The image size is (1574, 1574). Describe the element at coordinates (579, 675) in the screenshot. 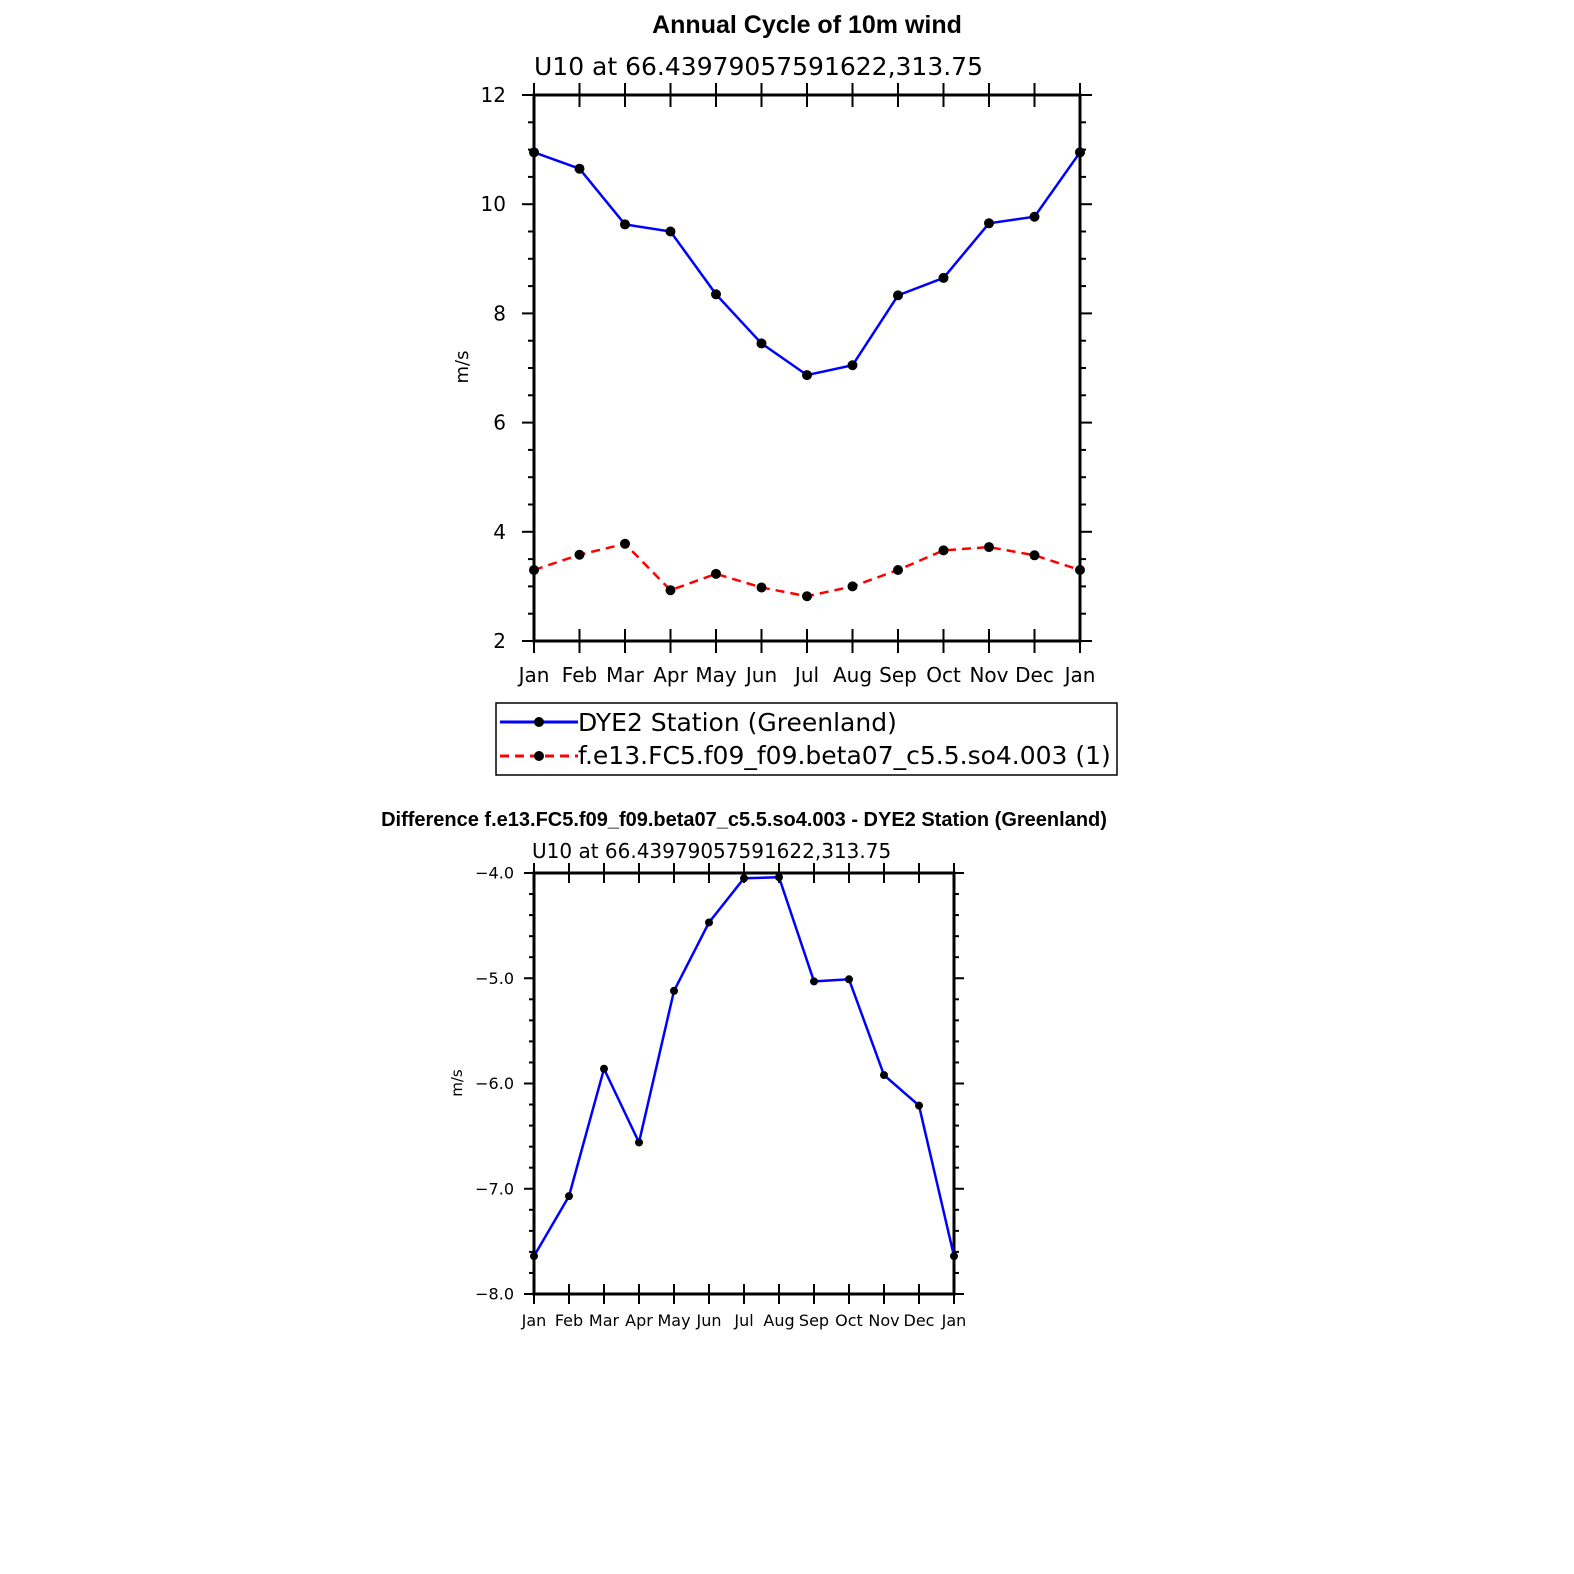

I see `chart1-xtick-label: Feb` at that location.